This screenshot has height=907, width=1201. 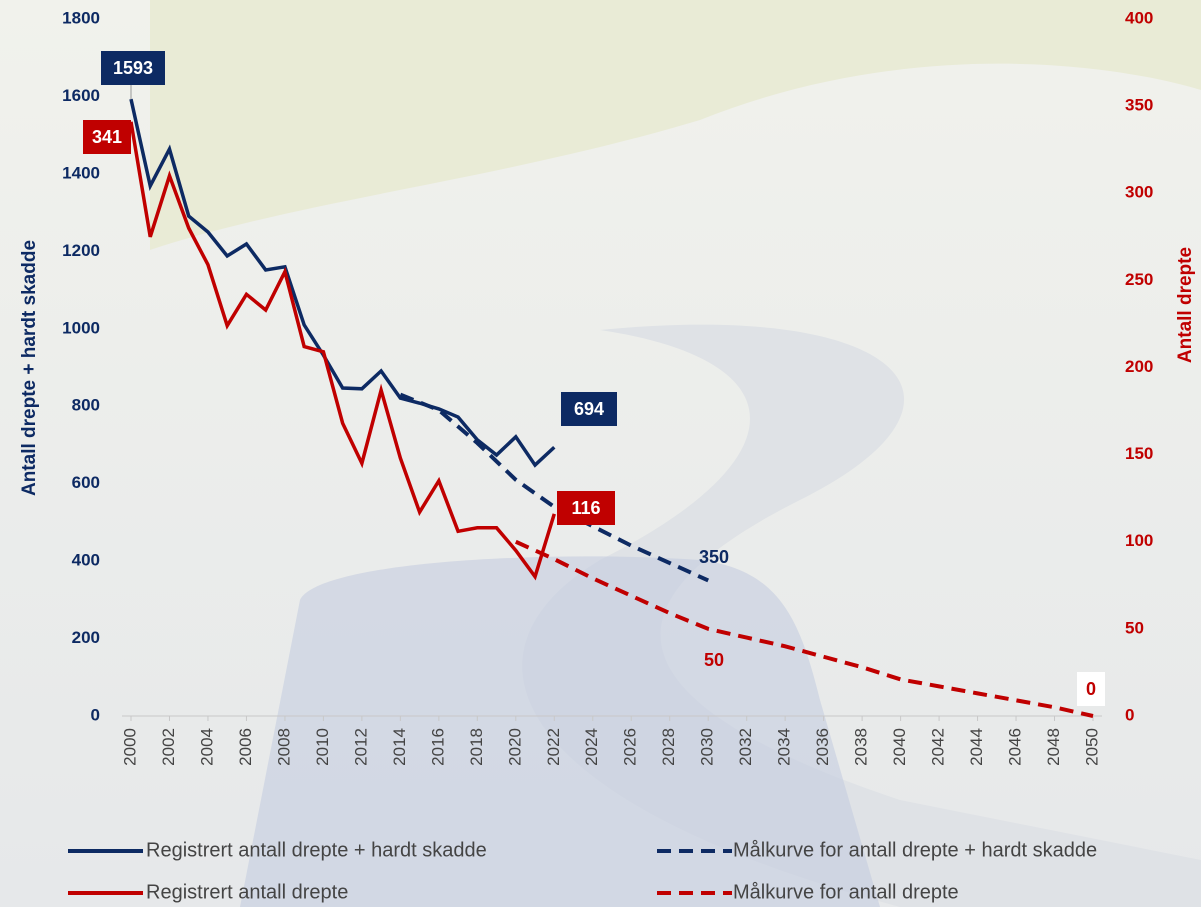 I want to click on data-label: 694, so click(x=589, y=409).